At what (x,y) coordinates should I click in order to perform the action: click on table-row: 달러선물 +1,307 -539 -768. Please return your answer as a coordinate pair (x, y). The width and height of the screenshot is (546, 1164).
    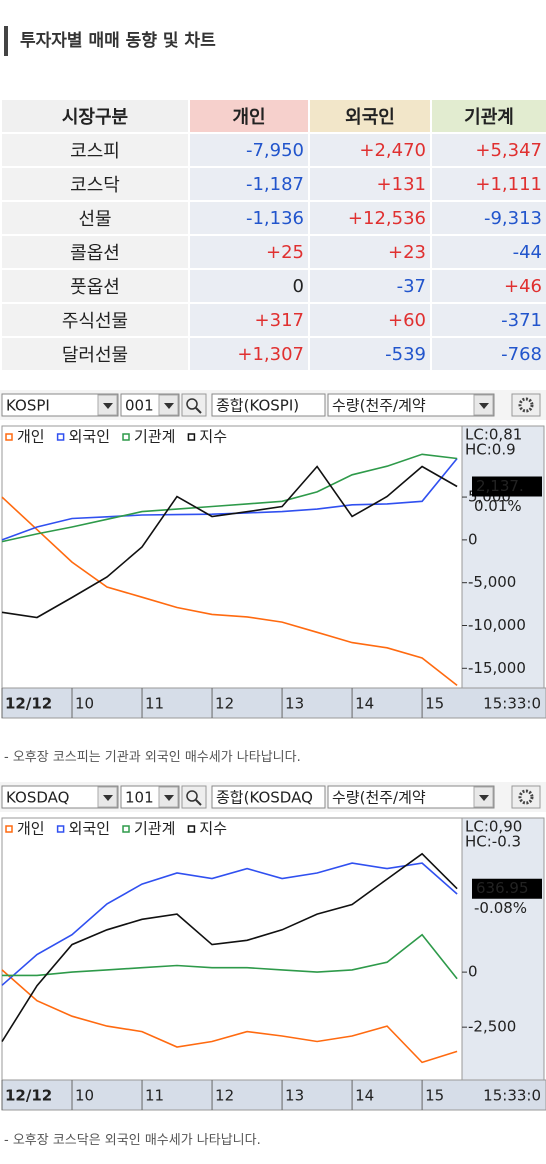
    Looking at the image, I should click on (273, 354).